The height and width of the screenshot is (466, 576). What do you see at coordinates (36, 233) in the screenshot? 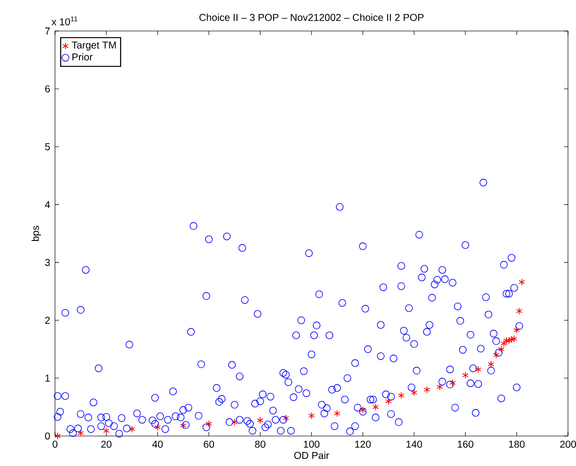
I see `y-axis-title: bps` at bounding box center [36, 233].